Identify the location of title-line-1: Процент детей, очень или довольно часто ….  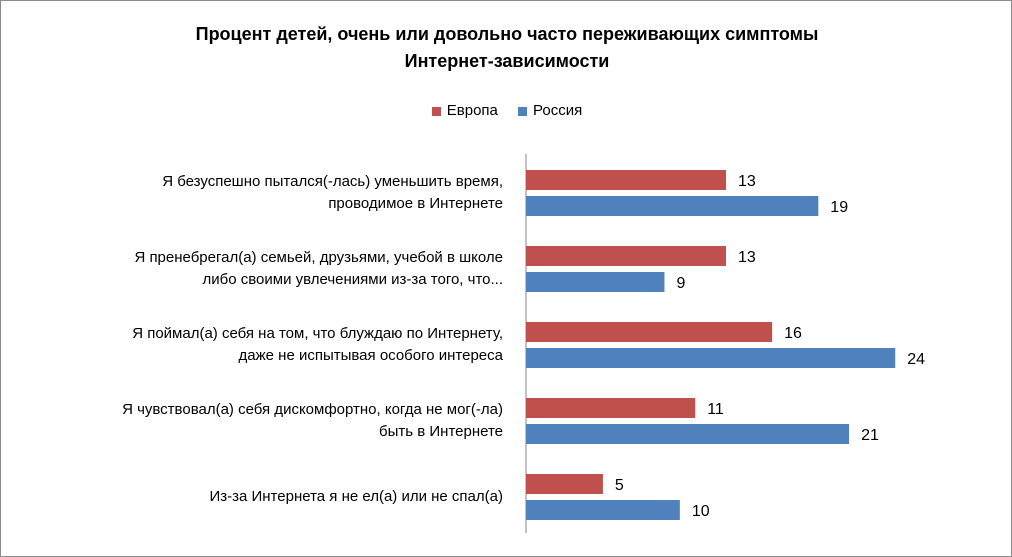
(507, 34).